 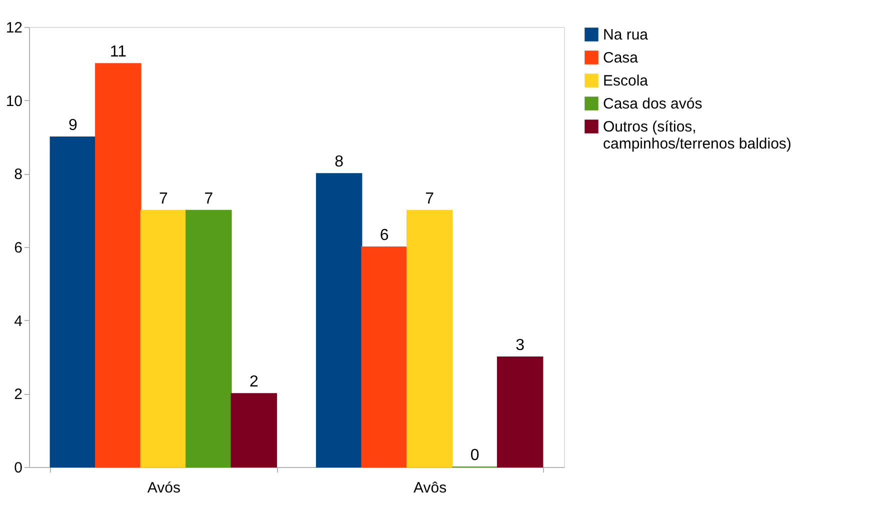 What do you see at coordinates (621, 58) in the screenshot?
I see `legend-label: Casa` at bounding box center [621, 58].